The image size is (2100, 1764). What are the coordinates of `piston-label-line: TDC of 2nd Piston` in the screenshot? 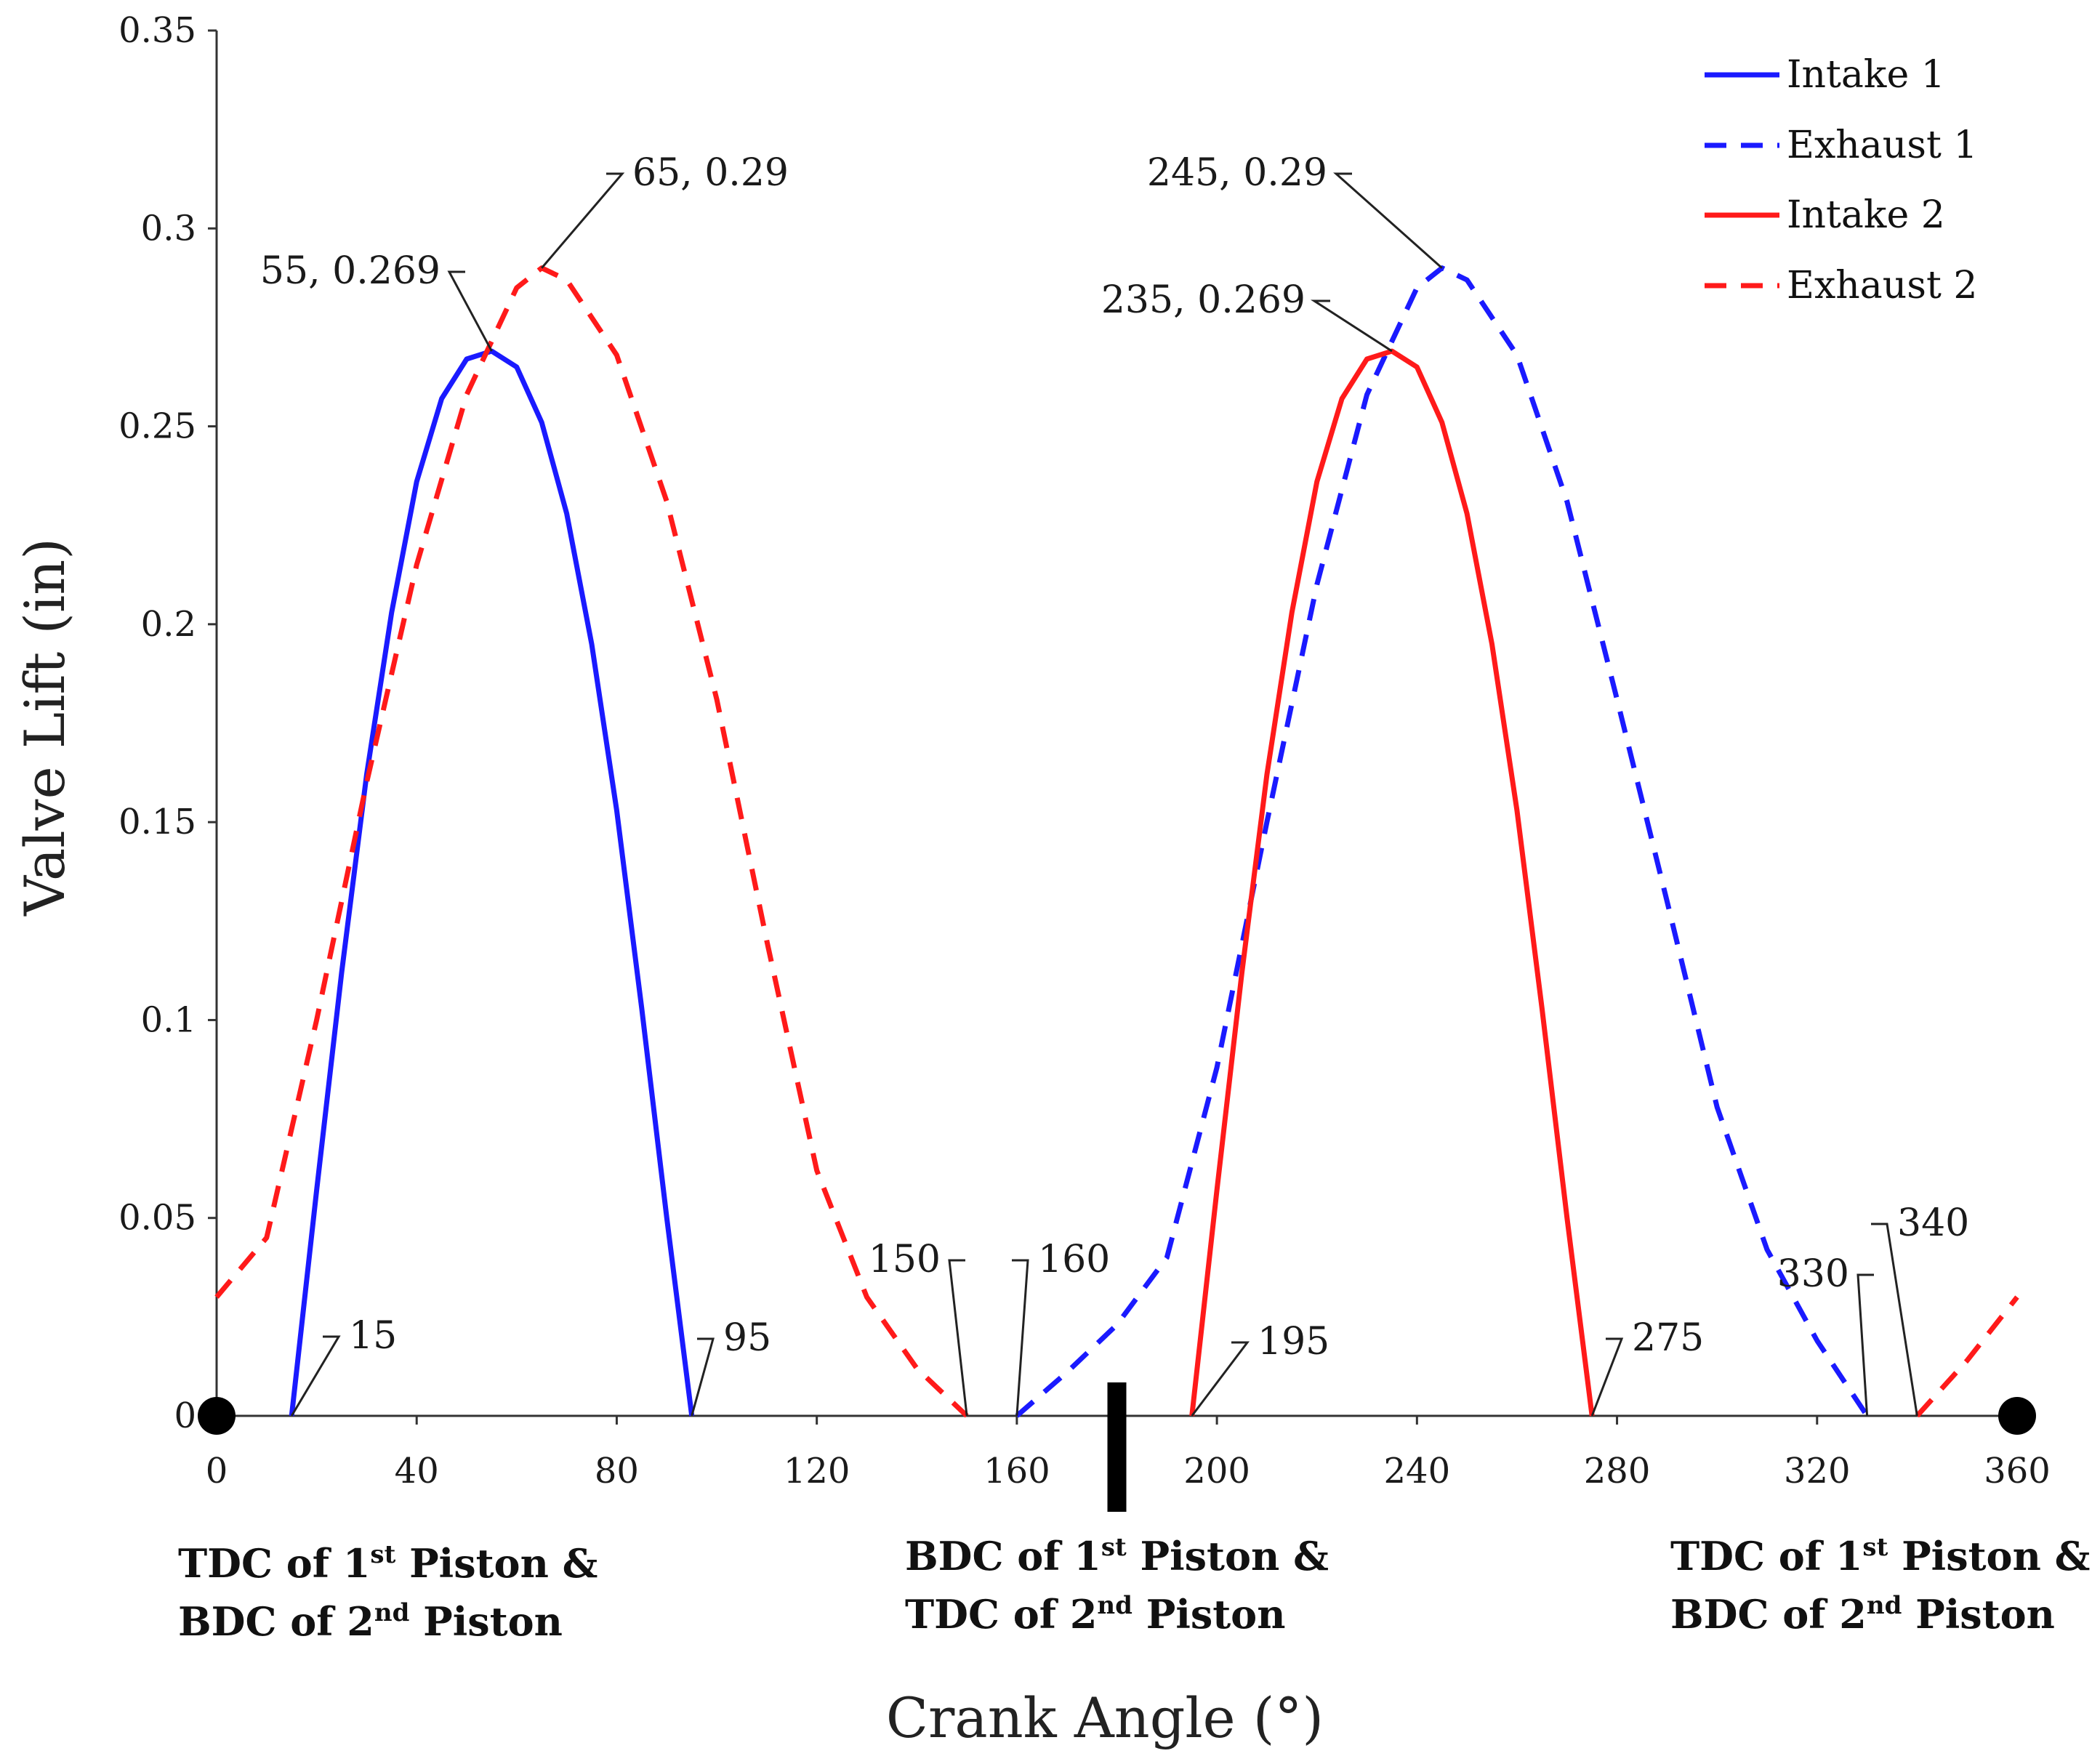 It's located at (1095, 1614).